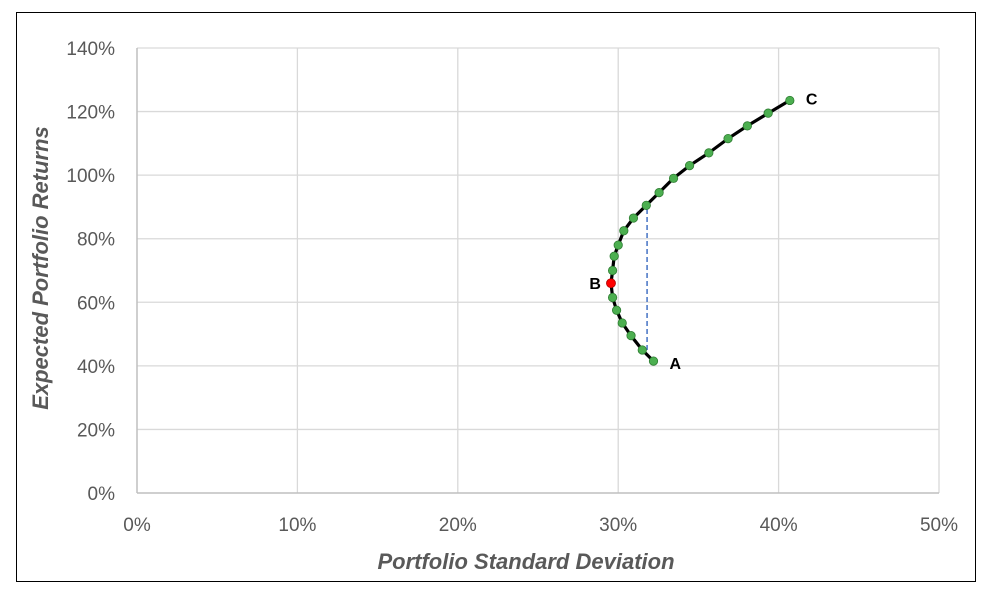 Image resolution: width=990 pixels, height=598 pixels. I want to click on point-label-c: C, so click(812, 99).